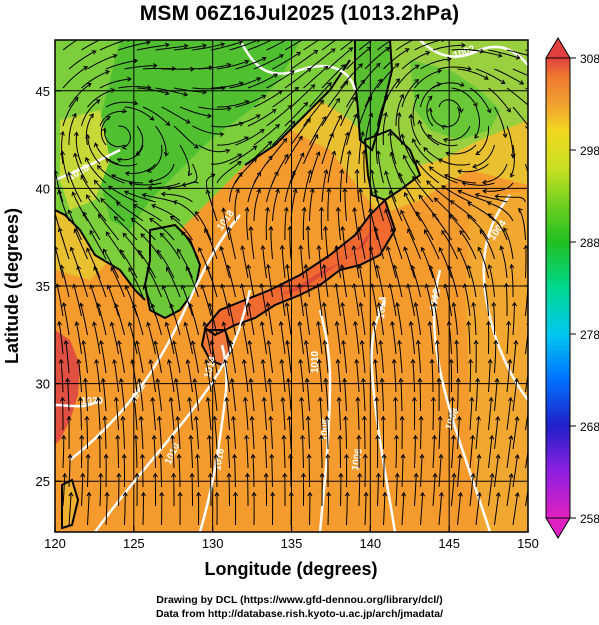 This screenshot has width=599, height=625. What do you see at coordinates (134, 543) in the screenshot?
I see `x-tick-label: 125` at bounding box center [134, 543].